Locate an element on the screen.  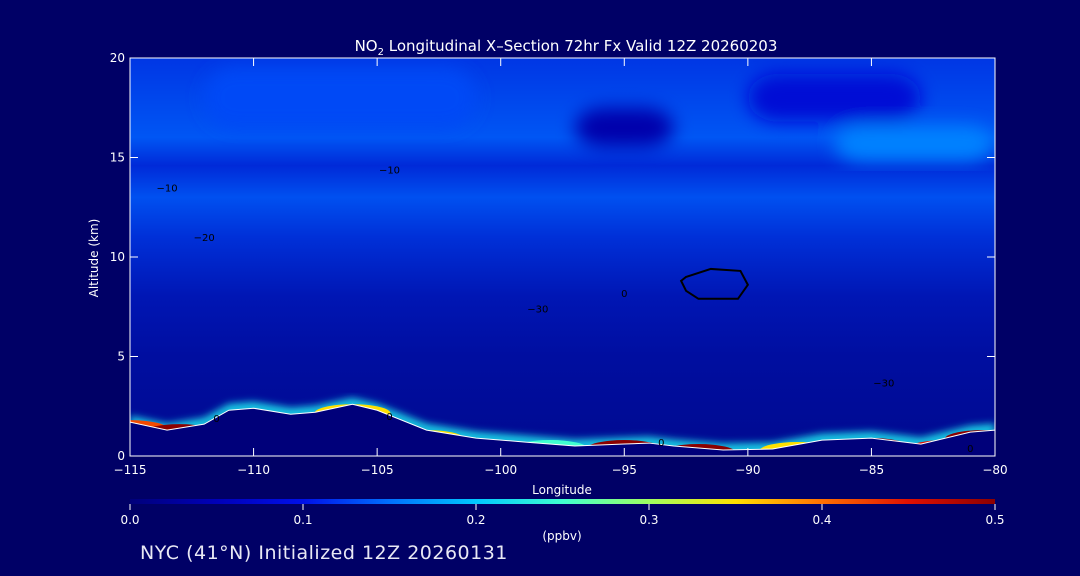
contour-label-2: 0 is located at coordinates (389, 417).